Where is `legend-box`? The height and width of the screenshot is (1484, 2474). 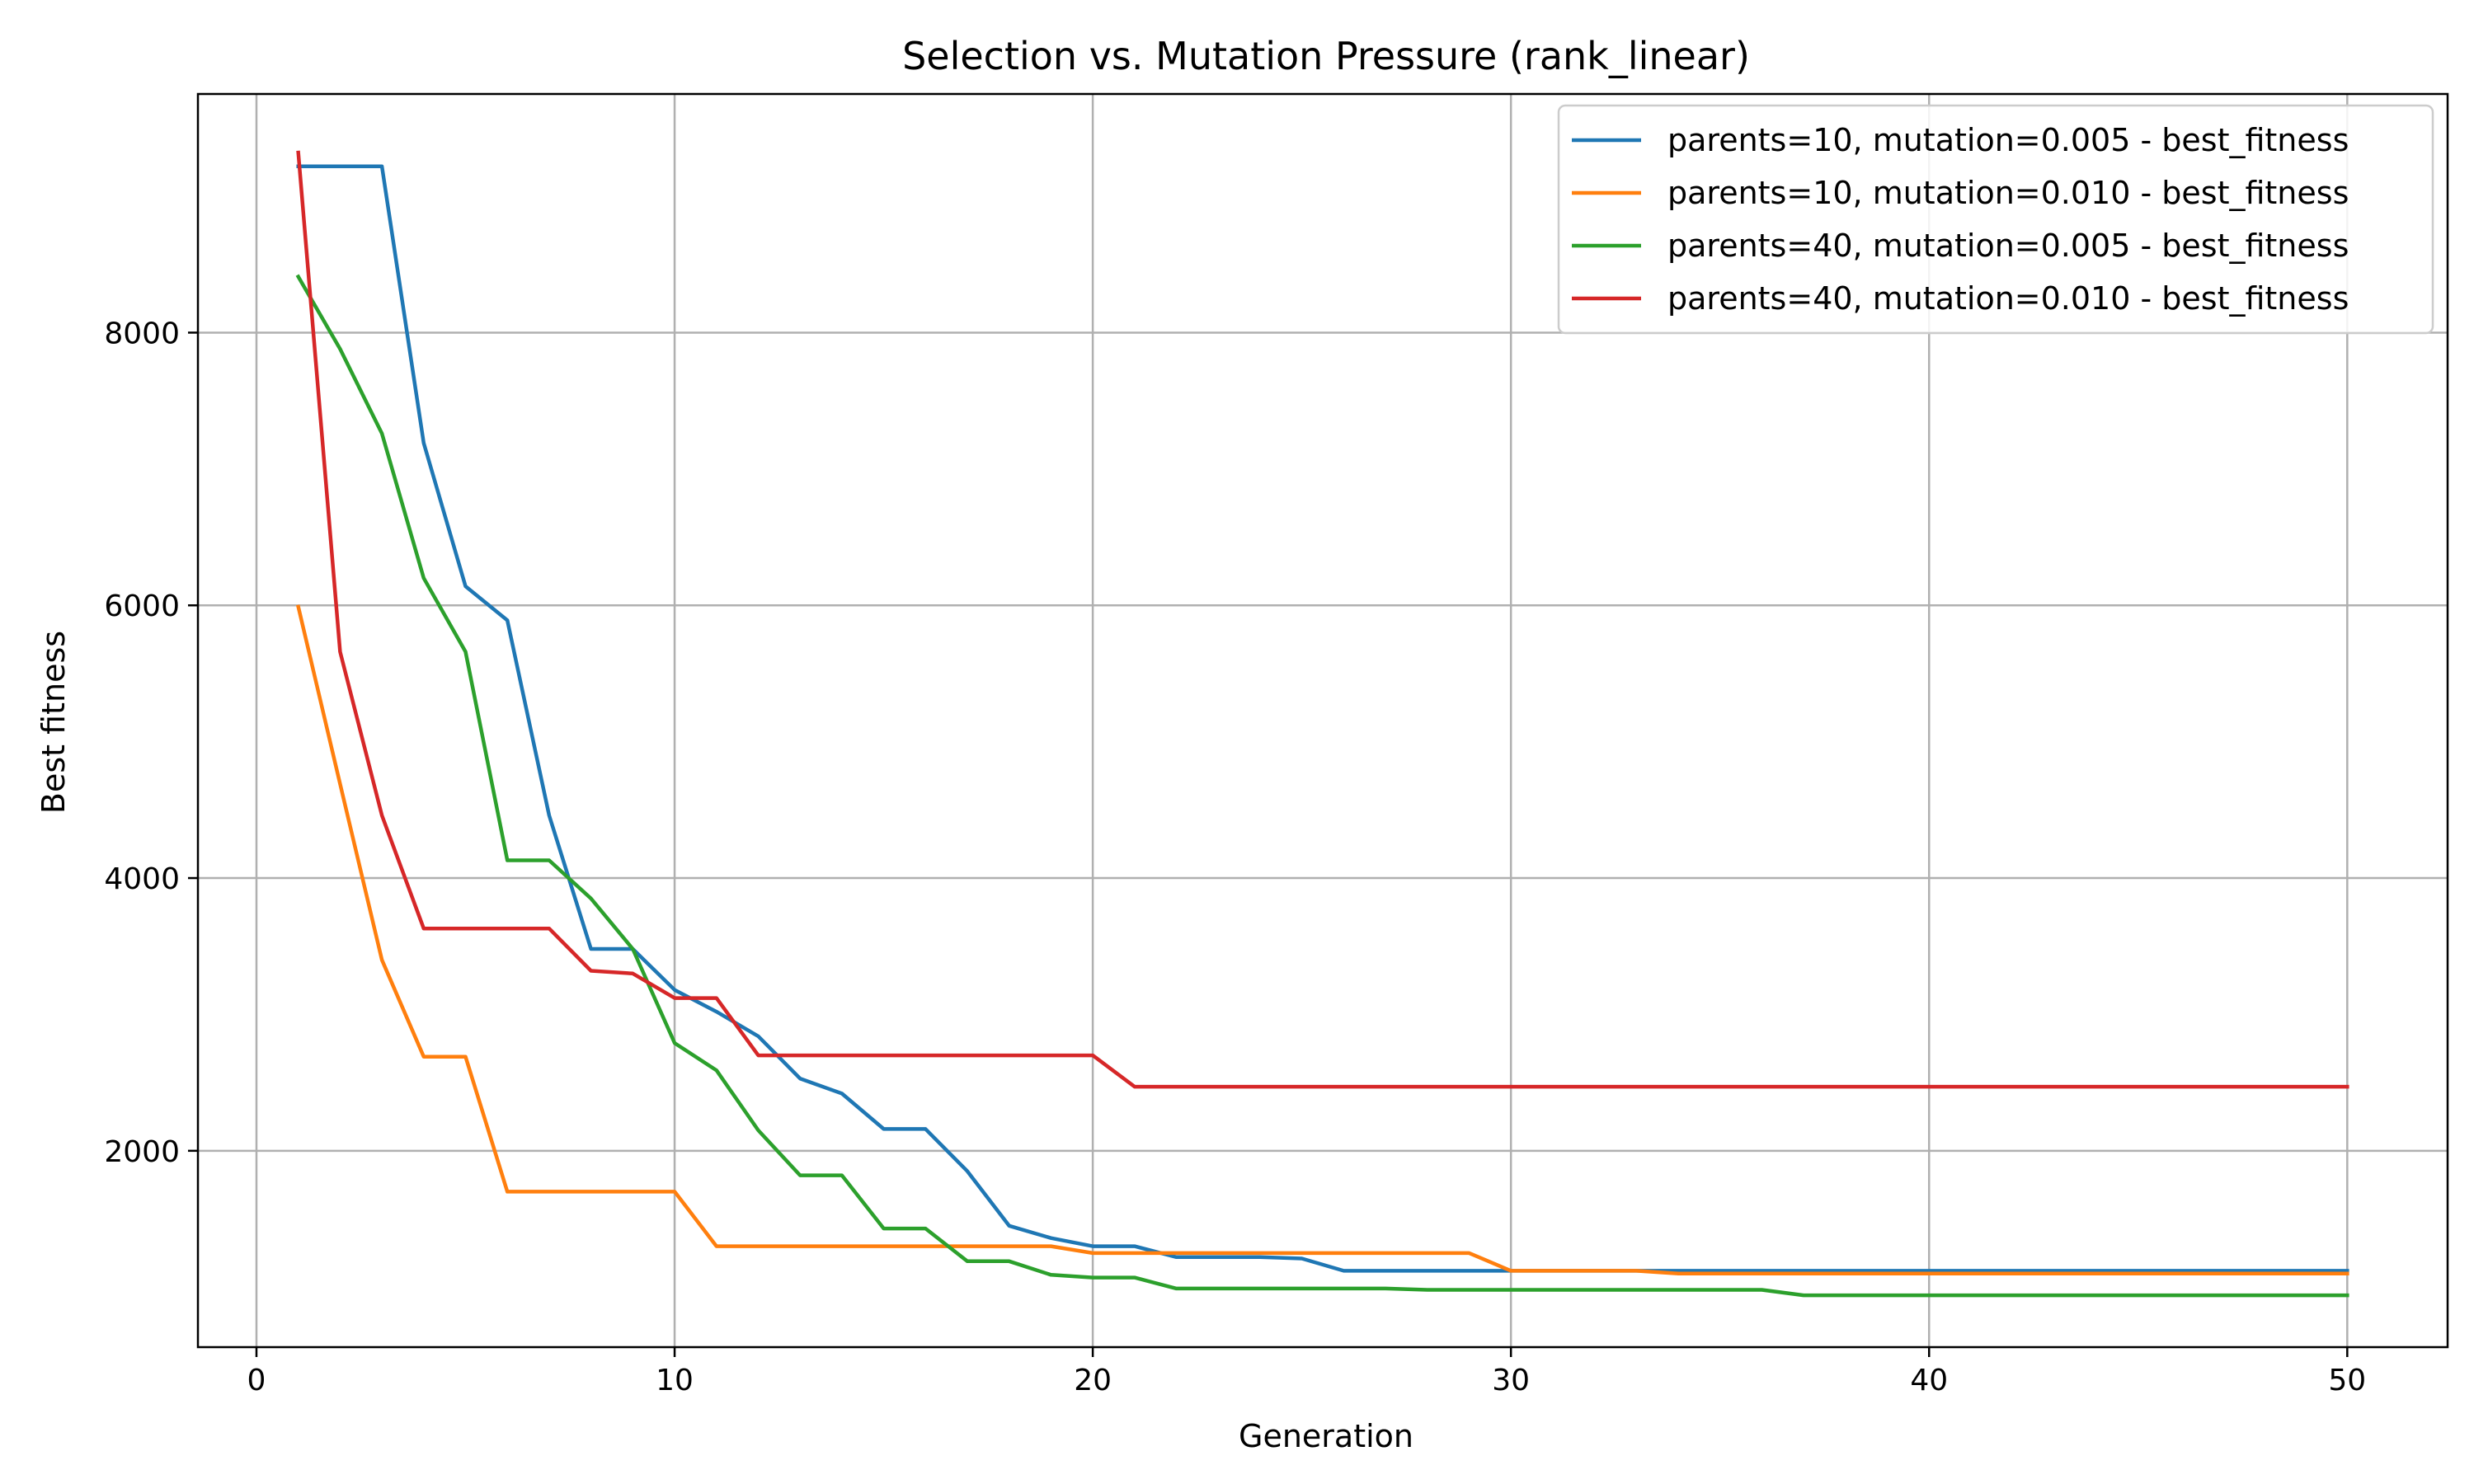
legend-box is located at coordinates (1995, 219).